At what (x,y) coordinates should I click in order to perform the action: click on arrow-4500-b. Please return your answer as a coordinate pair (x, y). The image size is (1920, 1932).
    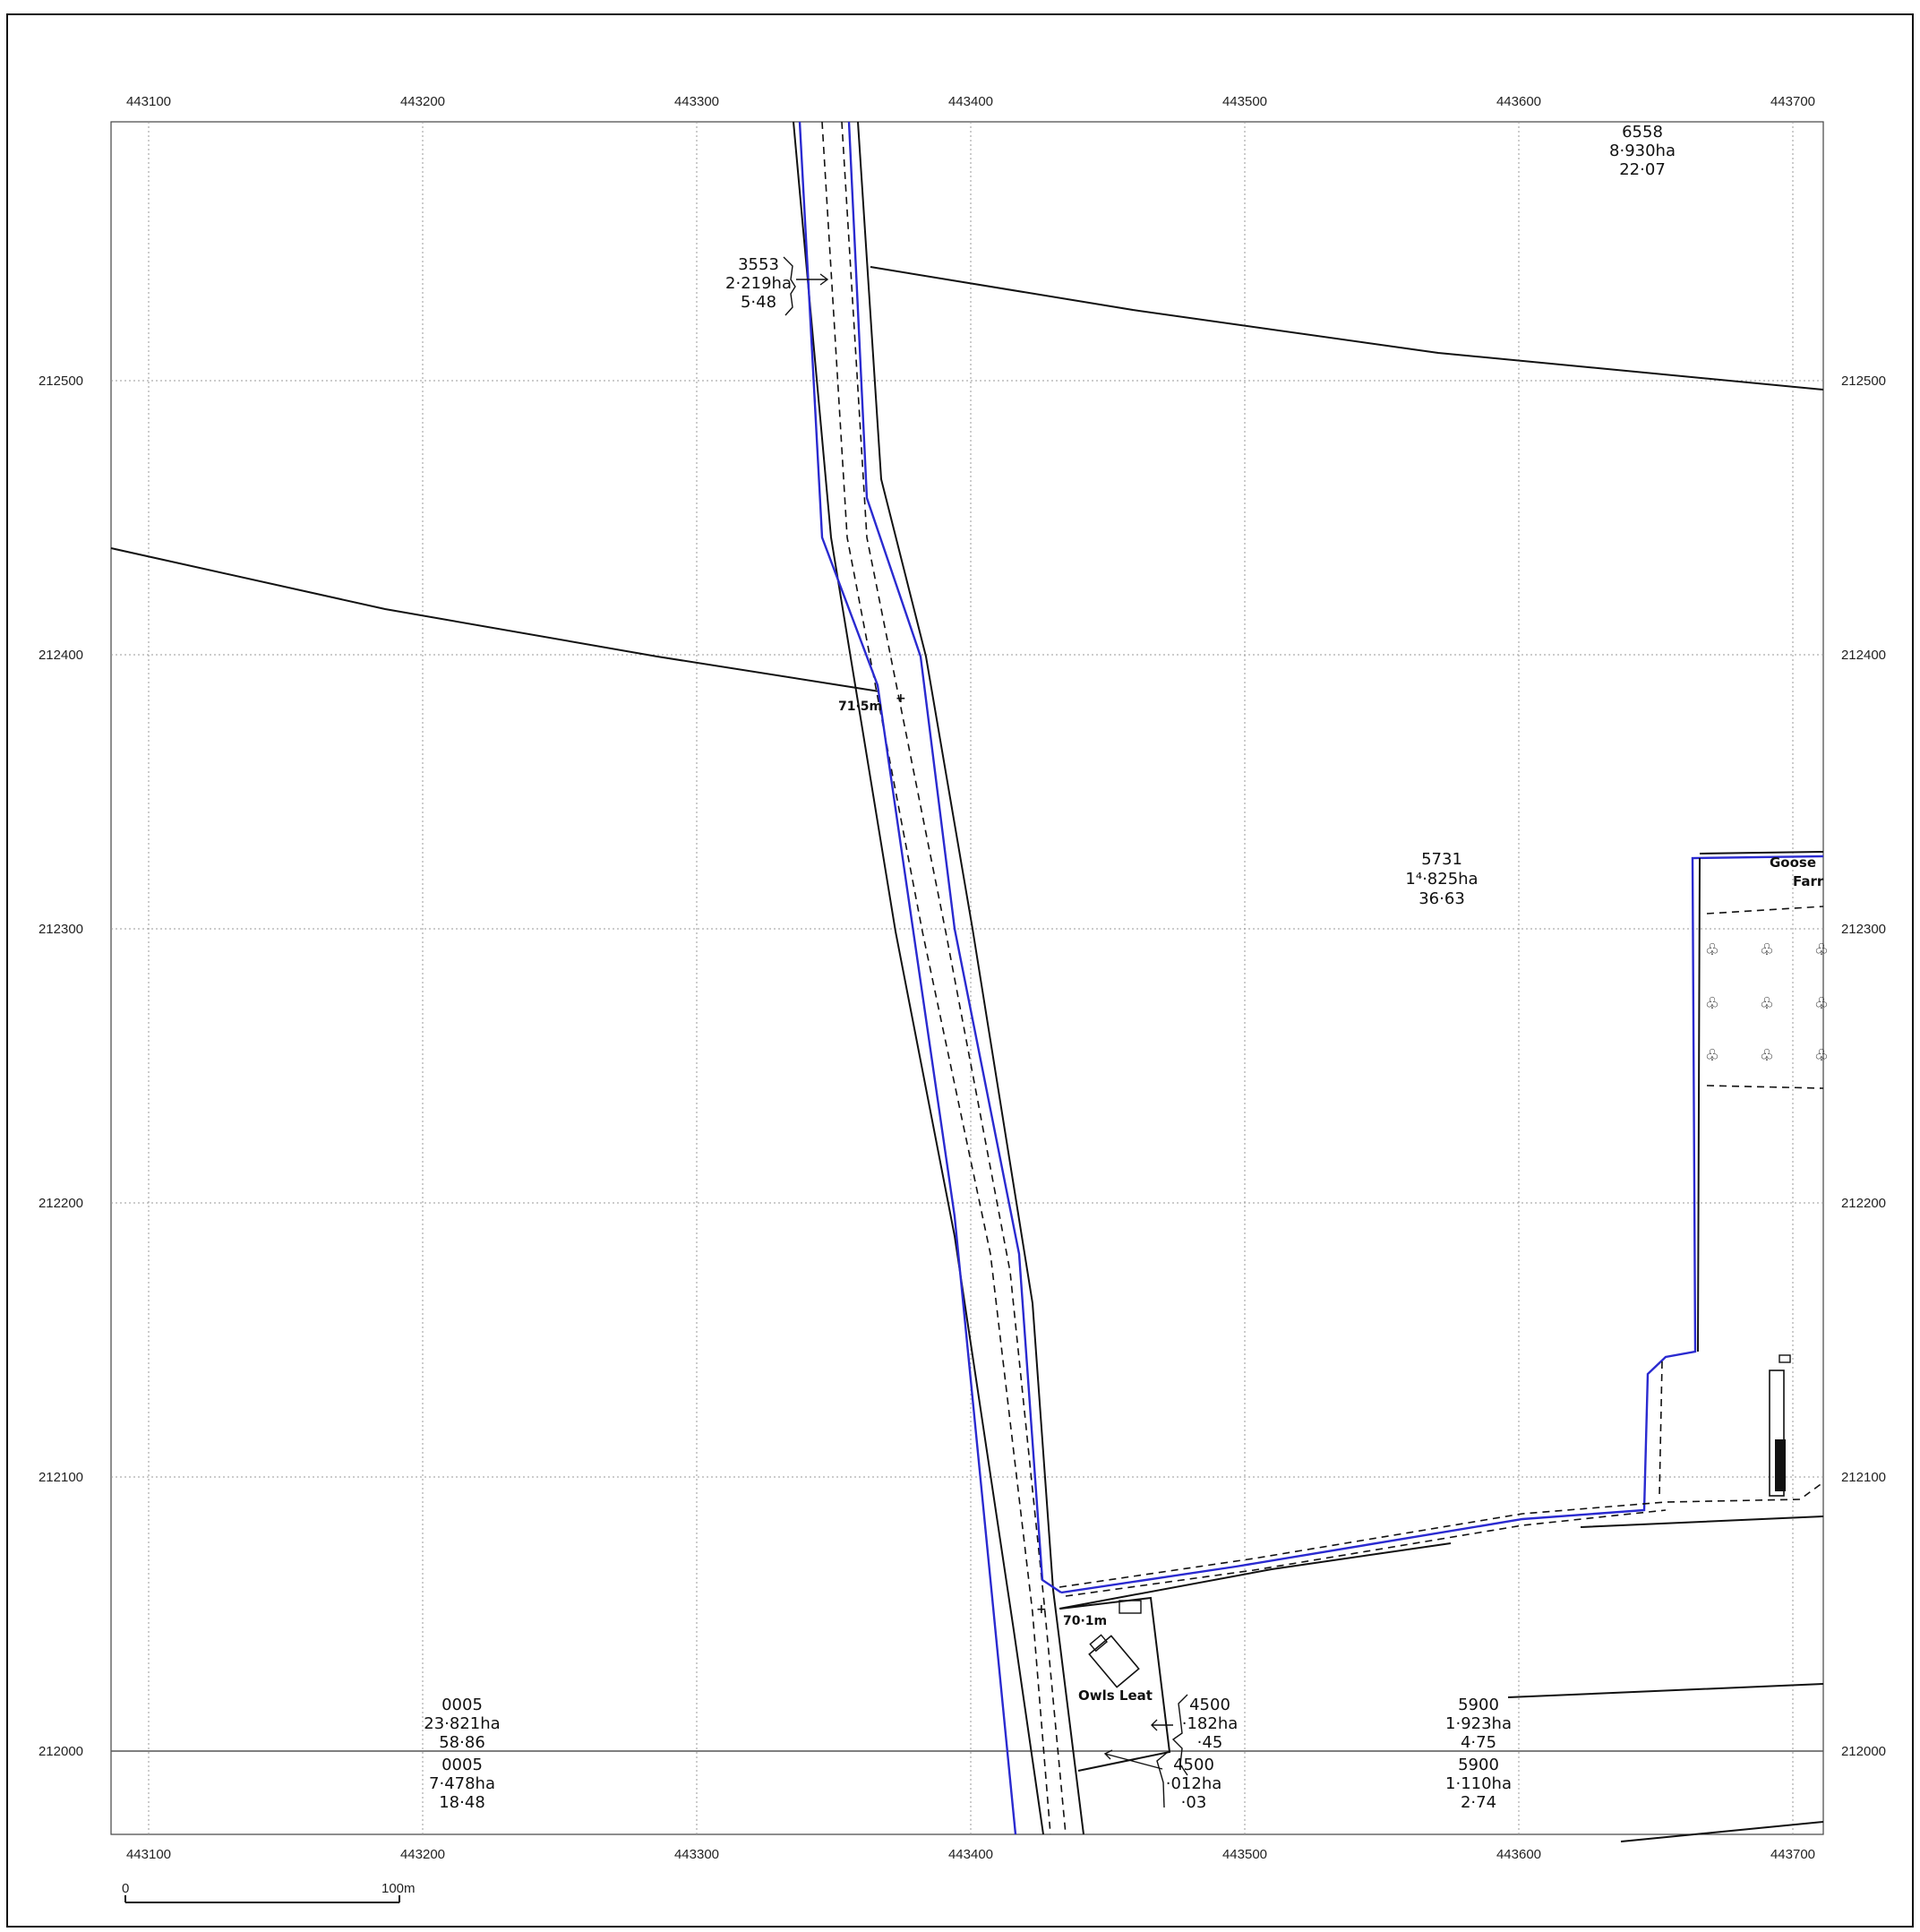
    Looking at the image, I should click on (1133, 1759).